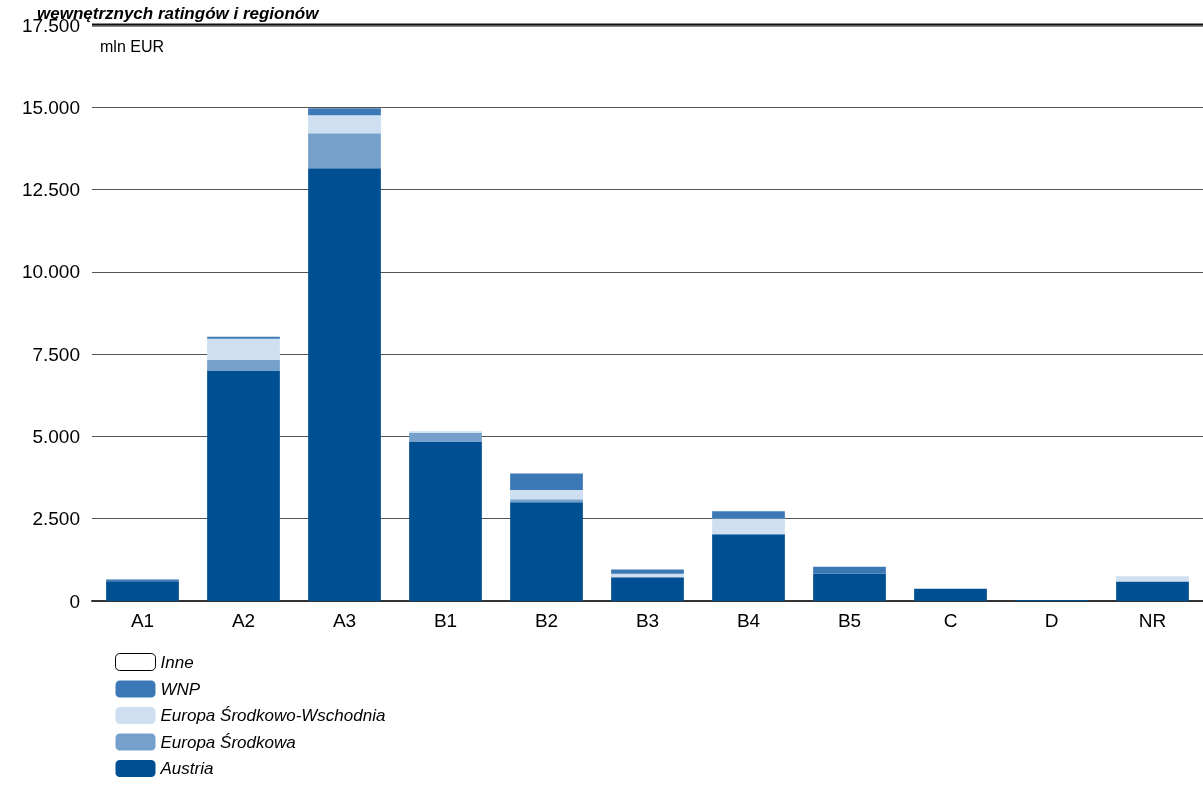 This screenshot has width=1203, height=801. Describe the element at coordinates (1051, 620) in the screenshot. I see `x-tick-label: D` at that location.